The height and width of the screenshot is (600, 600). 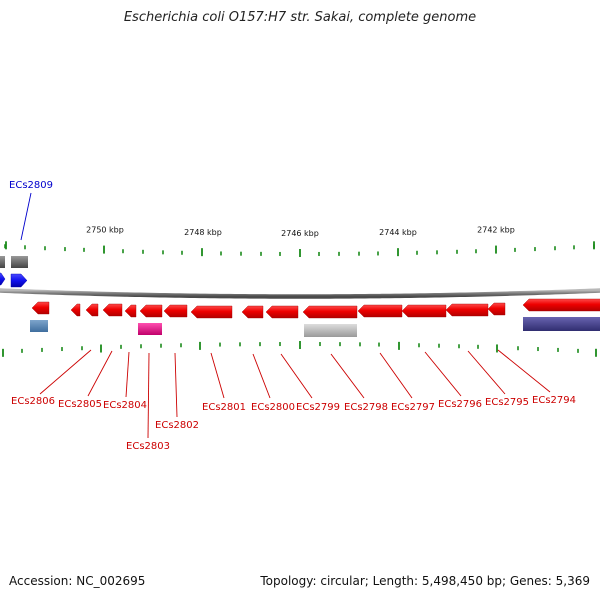 What do you see at coordinates (39, 326) in the screenshot?
I see `feature-block-steelblue` at bounding box center [39, 326].